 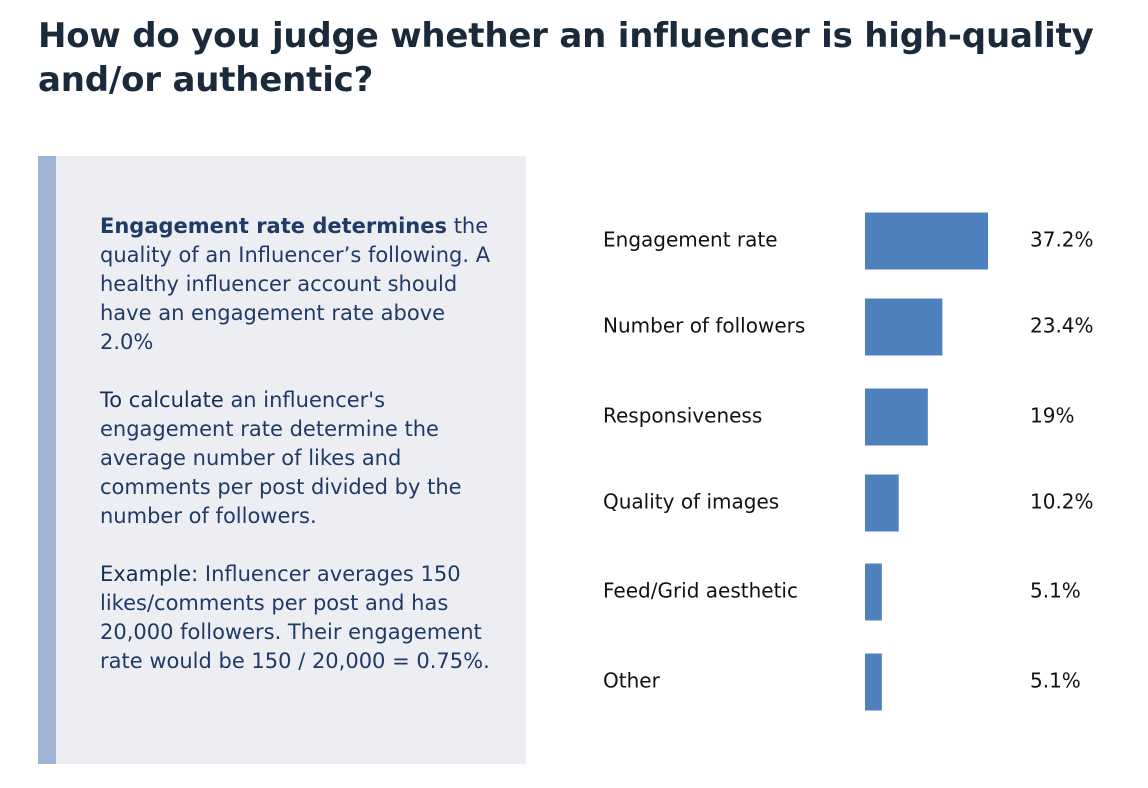 I want to click on category-label: Engagement rate, so click(x=690, y=240).